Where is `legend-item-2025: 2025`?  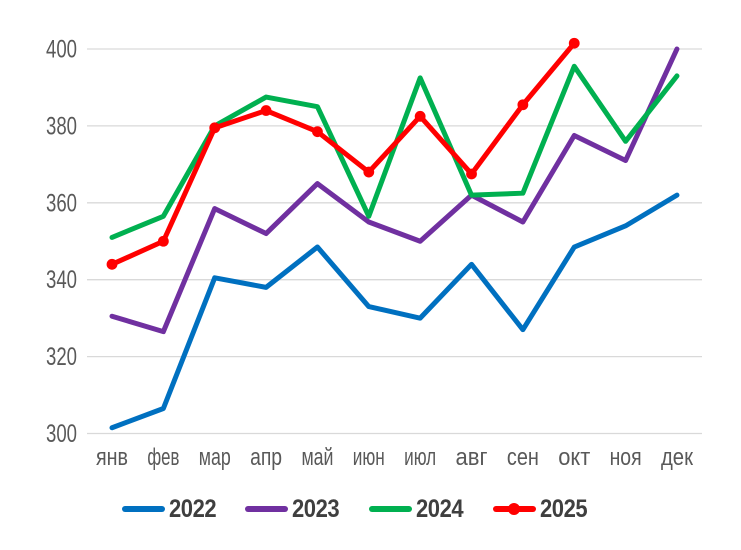 legend-item-2025: 2025 is located at coordinates (540, 508).